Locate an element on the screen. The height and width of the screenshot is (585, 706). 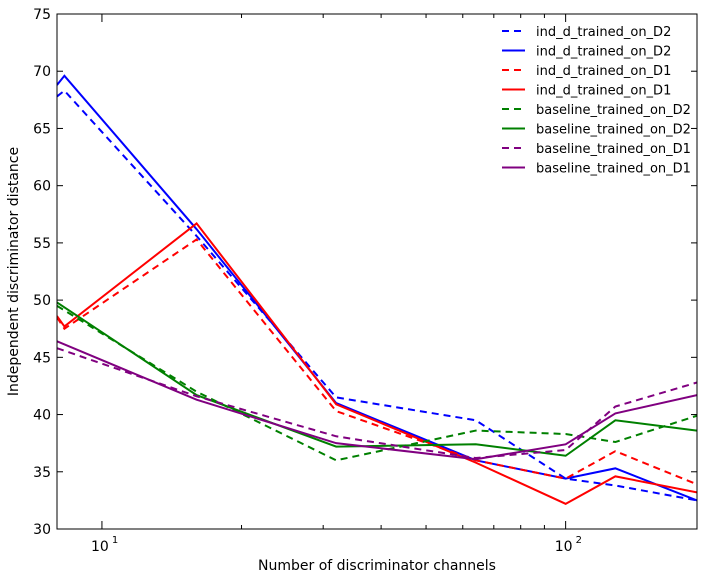
y-tick-label: 55 is located at coordinates (42, 244).